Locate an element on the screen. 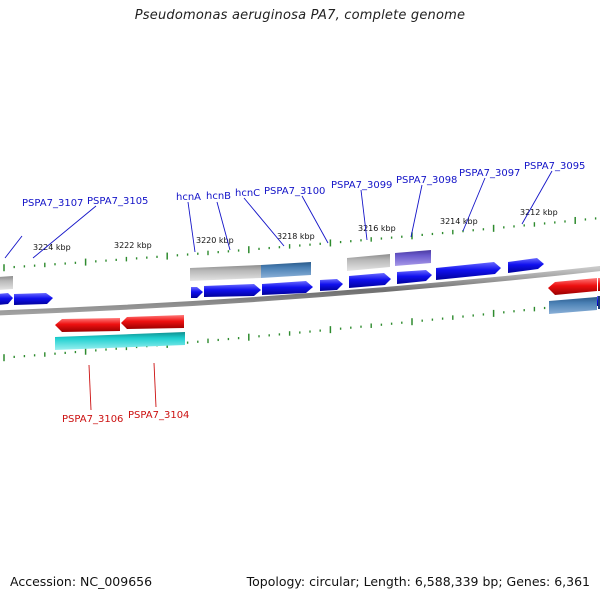 Image resolution: width=600 pixels, height=600 pixels. feature-box-psp3098-purple is located at coordinates (413, 258).